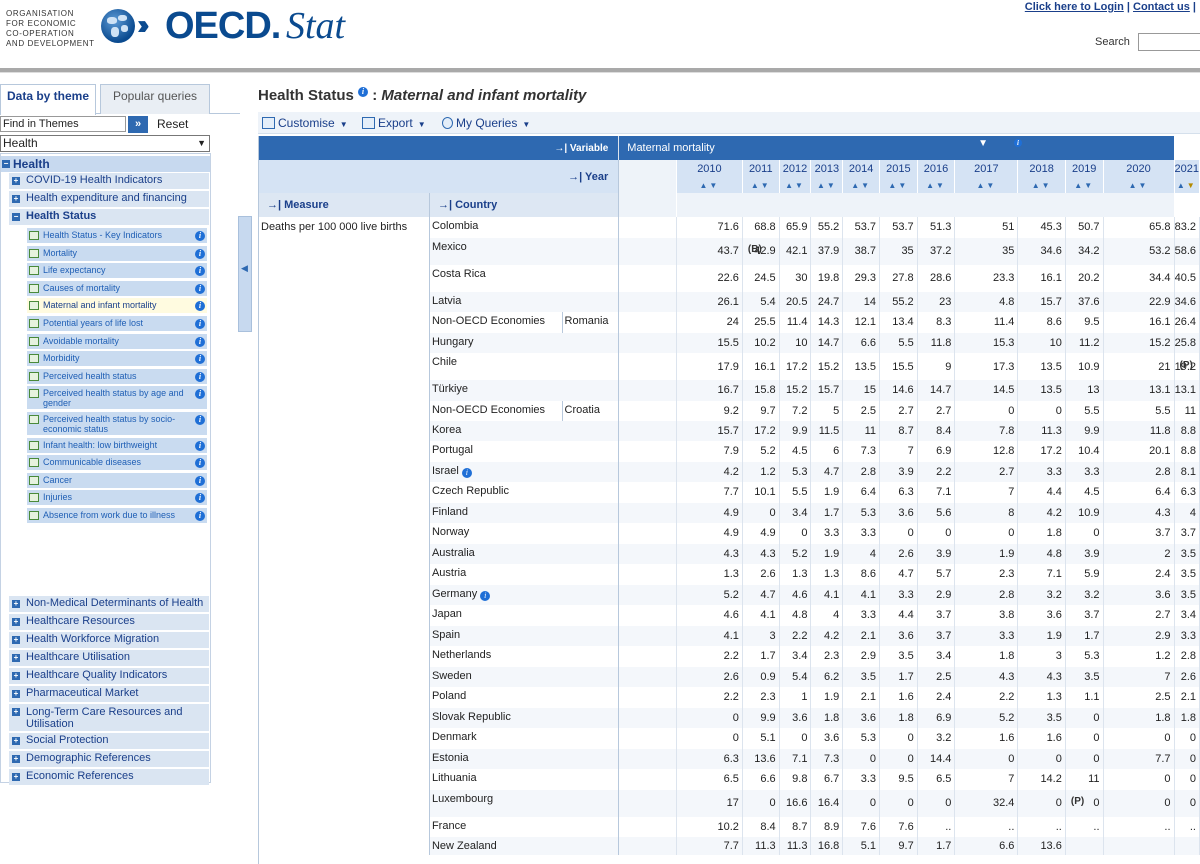  I want to click on tree-subitem: Life expectancy i, so click(117, 271).